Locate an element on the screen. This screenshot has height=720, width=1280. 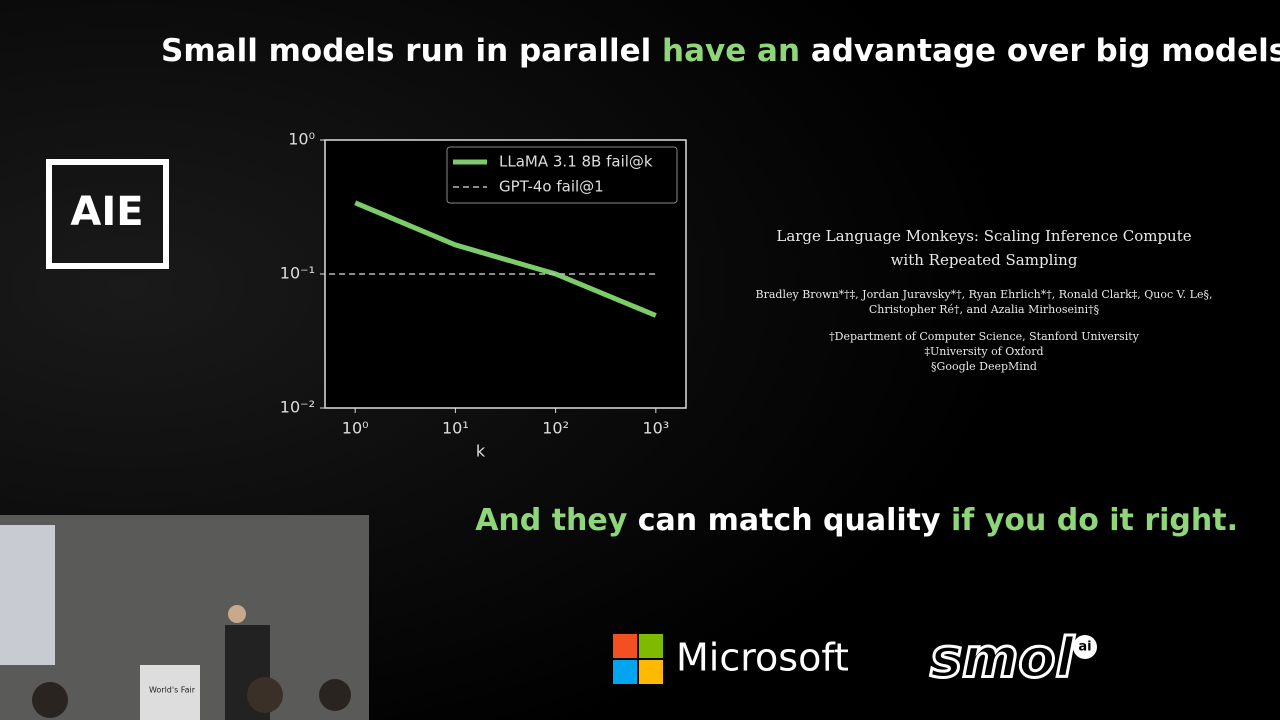
paper-title: with Repeated Sampling is located at coordinates (984, 260).